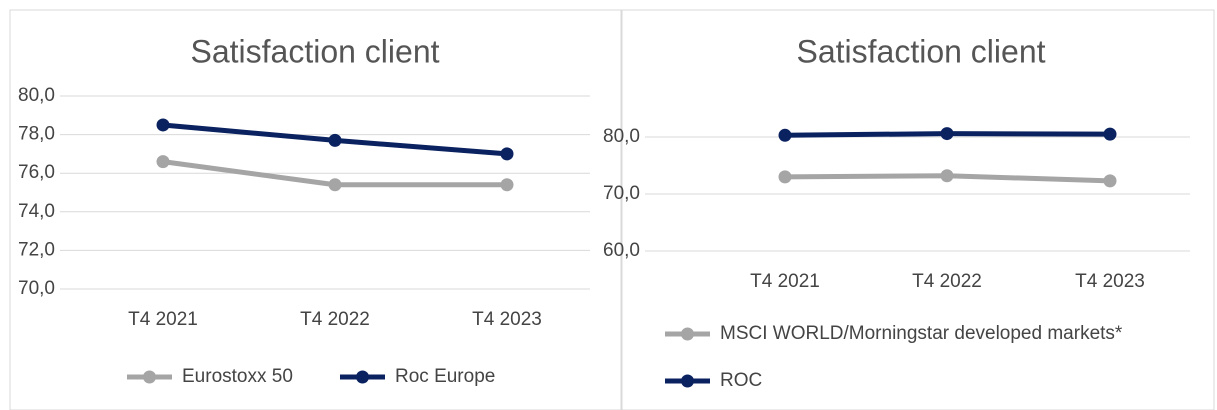 This screenshot has height=410, width=1217. I want to click on legend-label: ROC, so click(741, 380).